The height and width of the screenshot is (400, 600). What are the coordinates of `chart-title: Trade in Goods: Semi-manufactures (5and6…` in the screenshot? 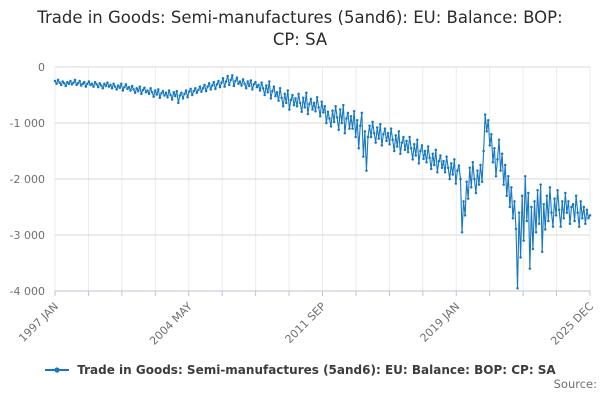 It's located at (300, 29).